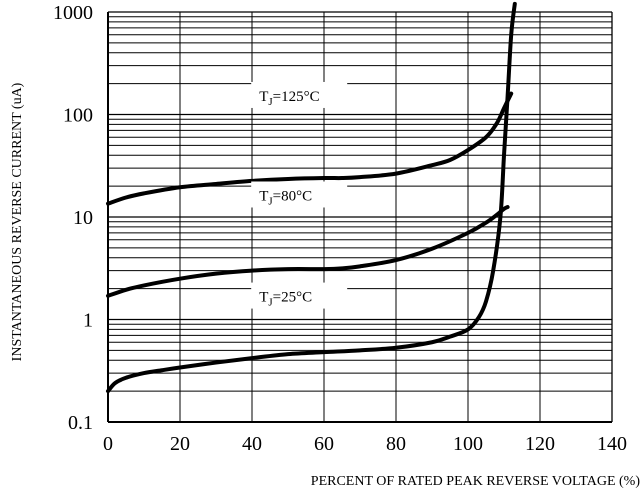 The height and width of the screenshot is (494, 641). What do you see at coordinates (396, 444) in the screenshot?
I see `x-tick-label: 80` at bounding box center [396, 444].